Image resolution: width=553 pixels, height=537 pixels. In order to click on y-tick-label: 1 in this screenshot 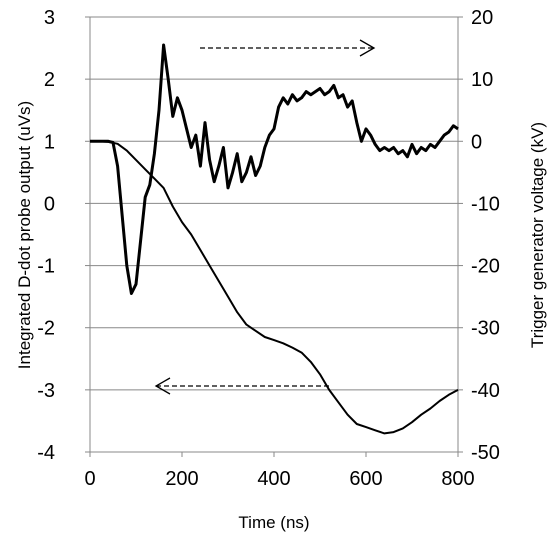, I will do `click(49, 142)`.